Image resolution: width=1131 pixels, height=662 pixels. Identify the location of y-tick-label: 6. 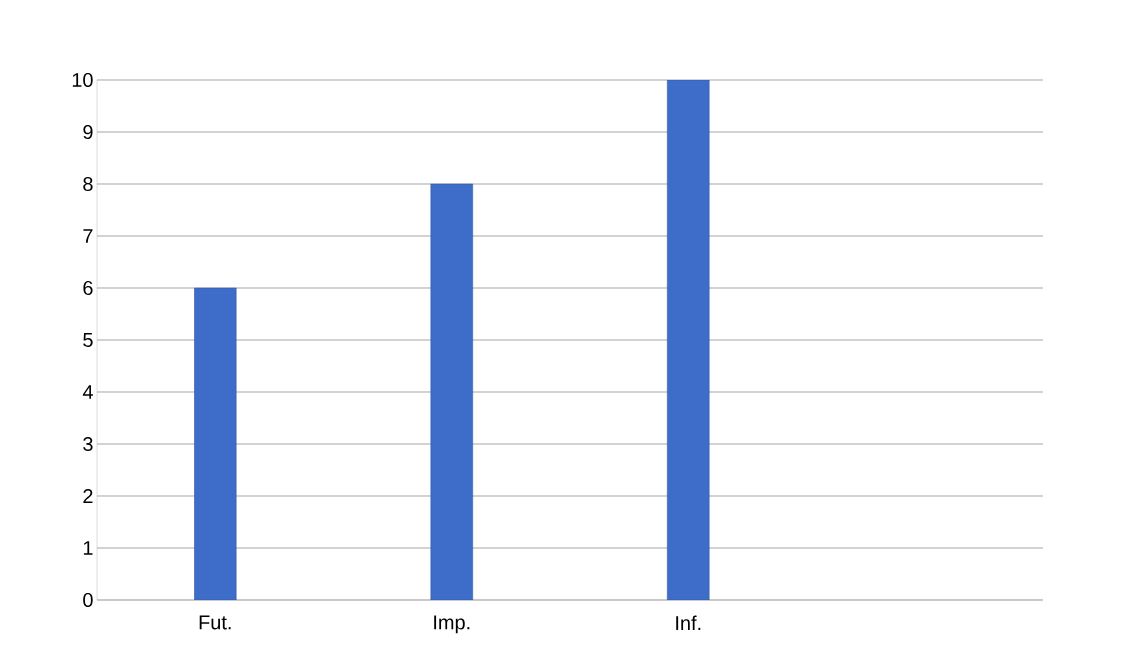
(88, 288).